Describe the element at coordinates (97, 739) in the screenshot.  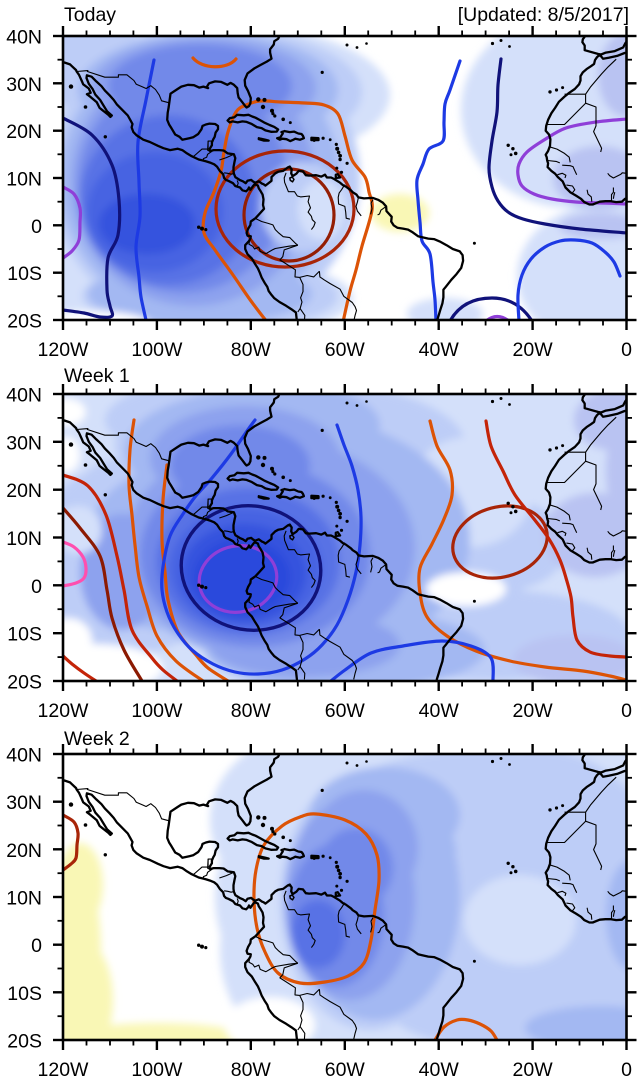
I see `svg-text: Week 2` at that location.